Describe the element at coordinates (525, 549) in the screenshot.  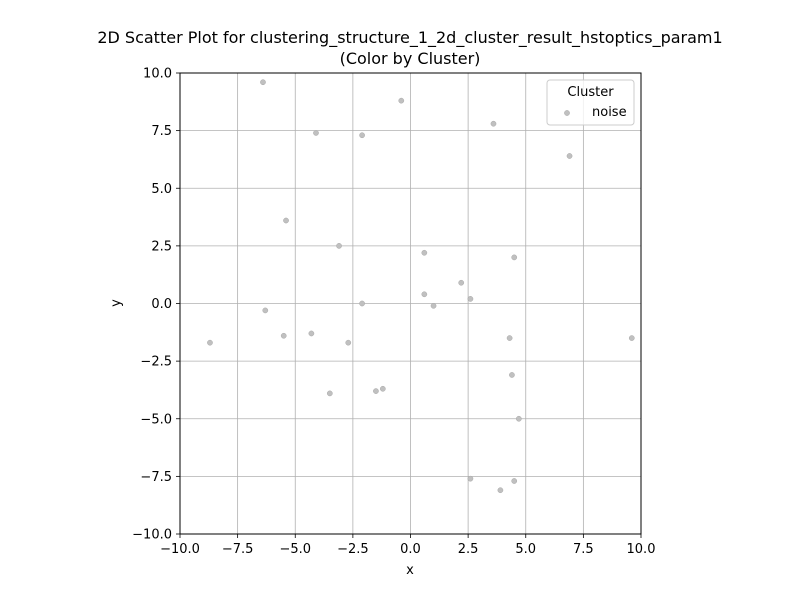
I see `x-tick-label: 5.0` at that location.